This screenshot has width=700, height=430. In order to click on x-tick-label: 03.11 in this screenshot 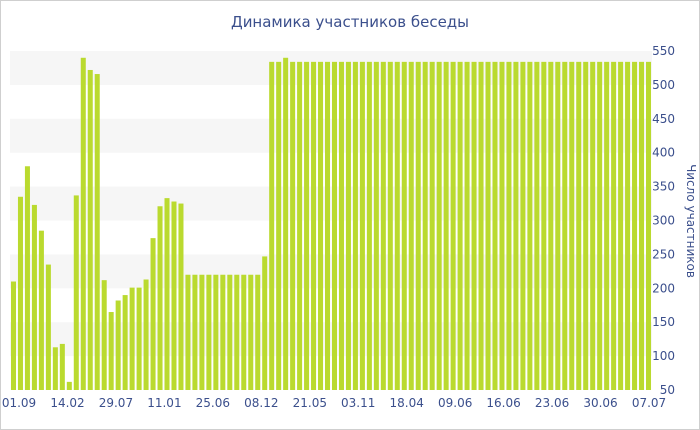, I will do `click(358, 403)`.